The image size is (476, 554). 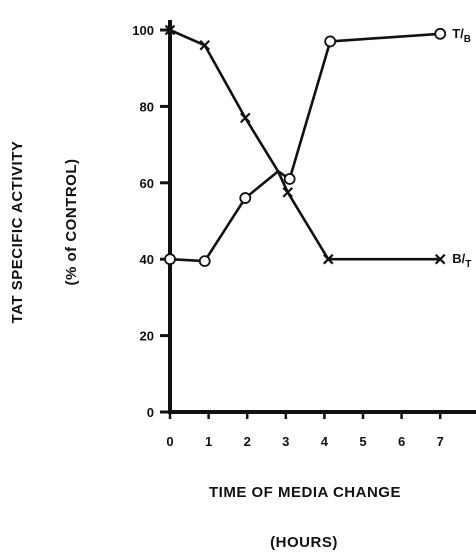 What do you see at coordinates (147, 183) in the screenshot?
I see `y-tick-label: 60` at bounding box center [147, 183].